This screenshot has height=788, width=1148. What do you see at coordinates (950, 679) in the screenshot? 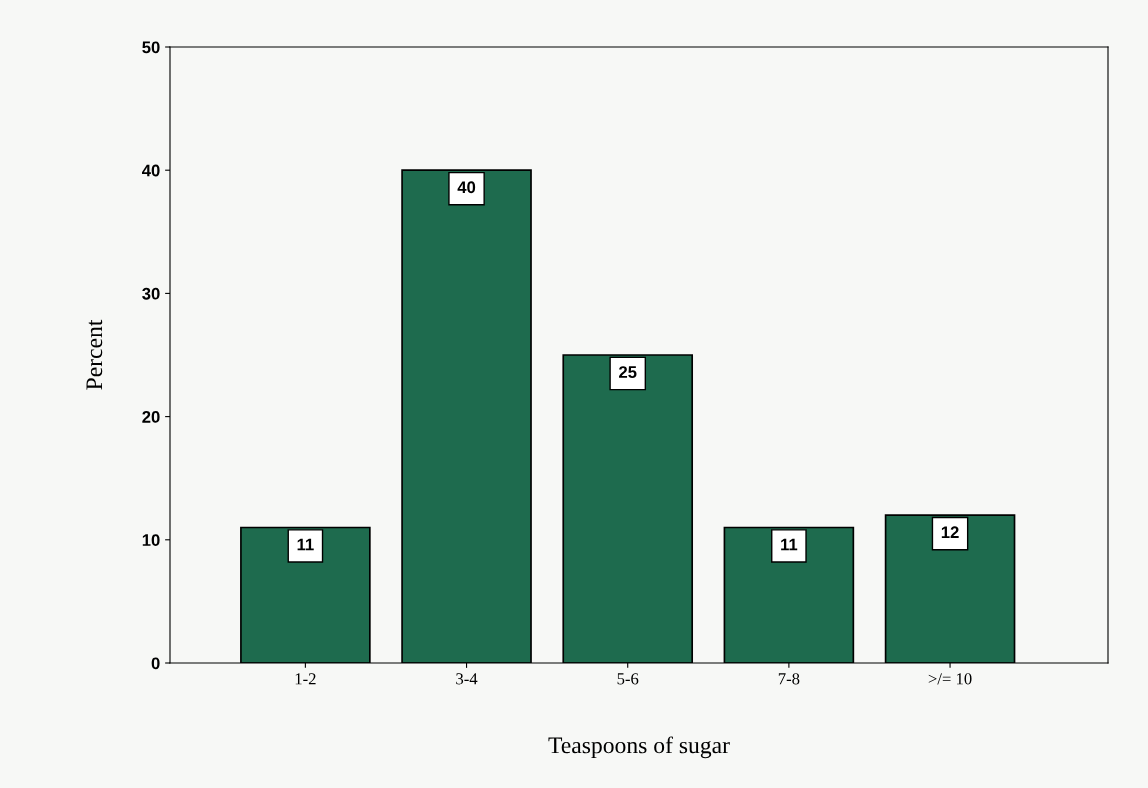
I see `x-tick-label: >/= 10` at bounding box center [950, 679].